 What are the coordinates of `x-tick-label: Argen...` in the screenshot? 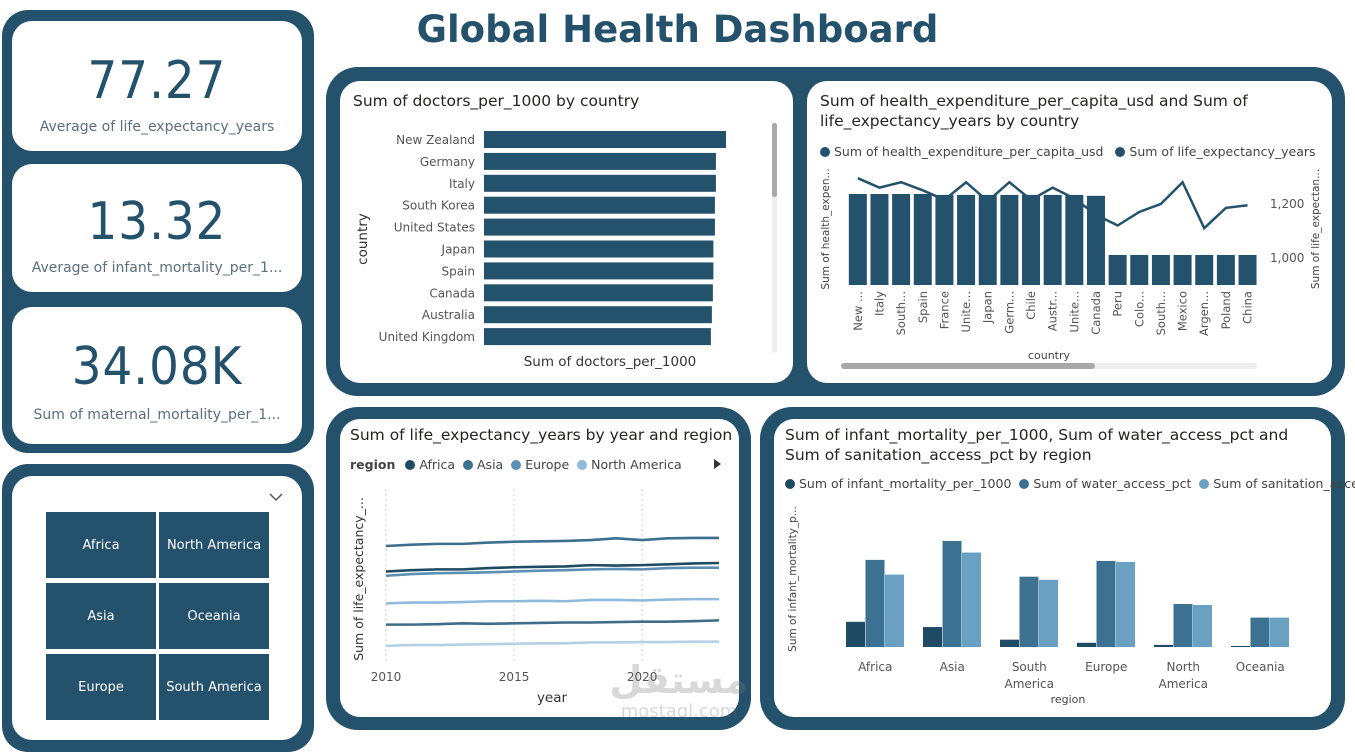 It's located at (1204, 313).